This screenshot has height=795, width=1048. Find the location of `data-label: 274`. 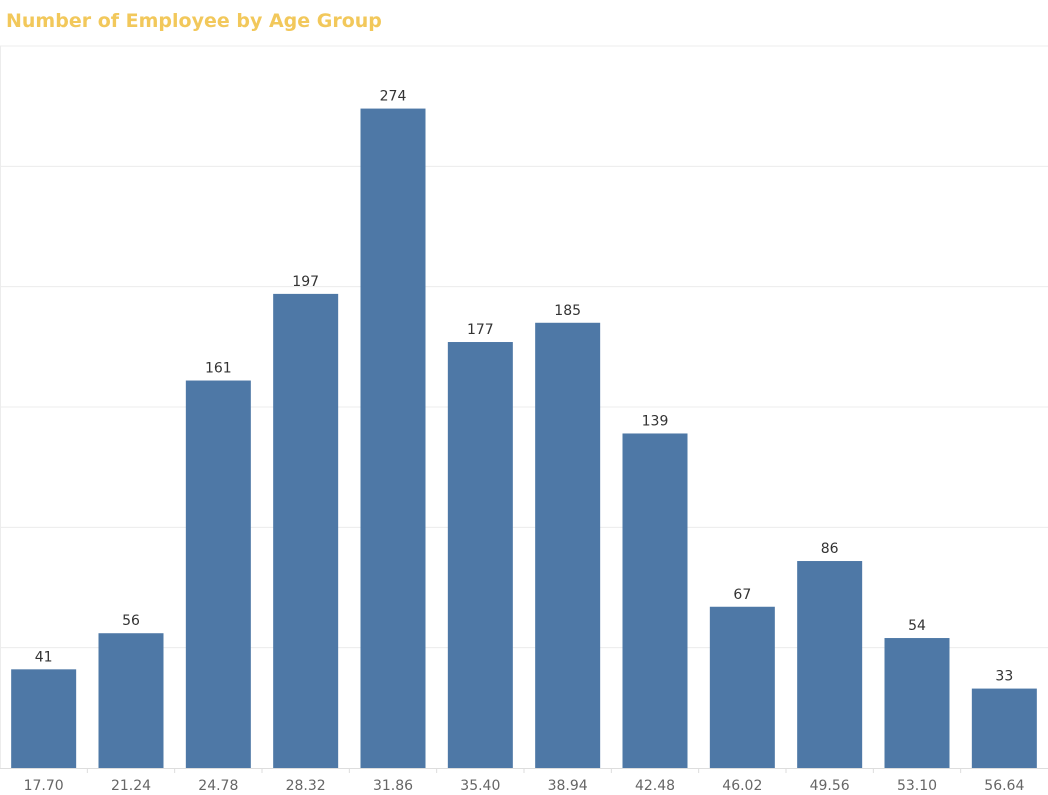

data-label: 274 is located at coordinates (393, 97).